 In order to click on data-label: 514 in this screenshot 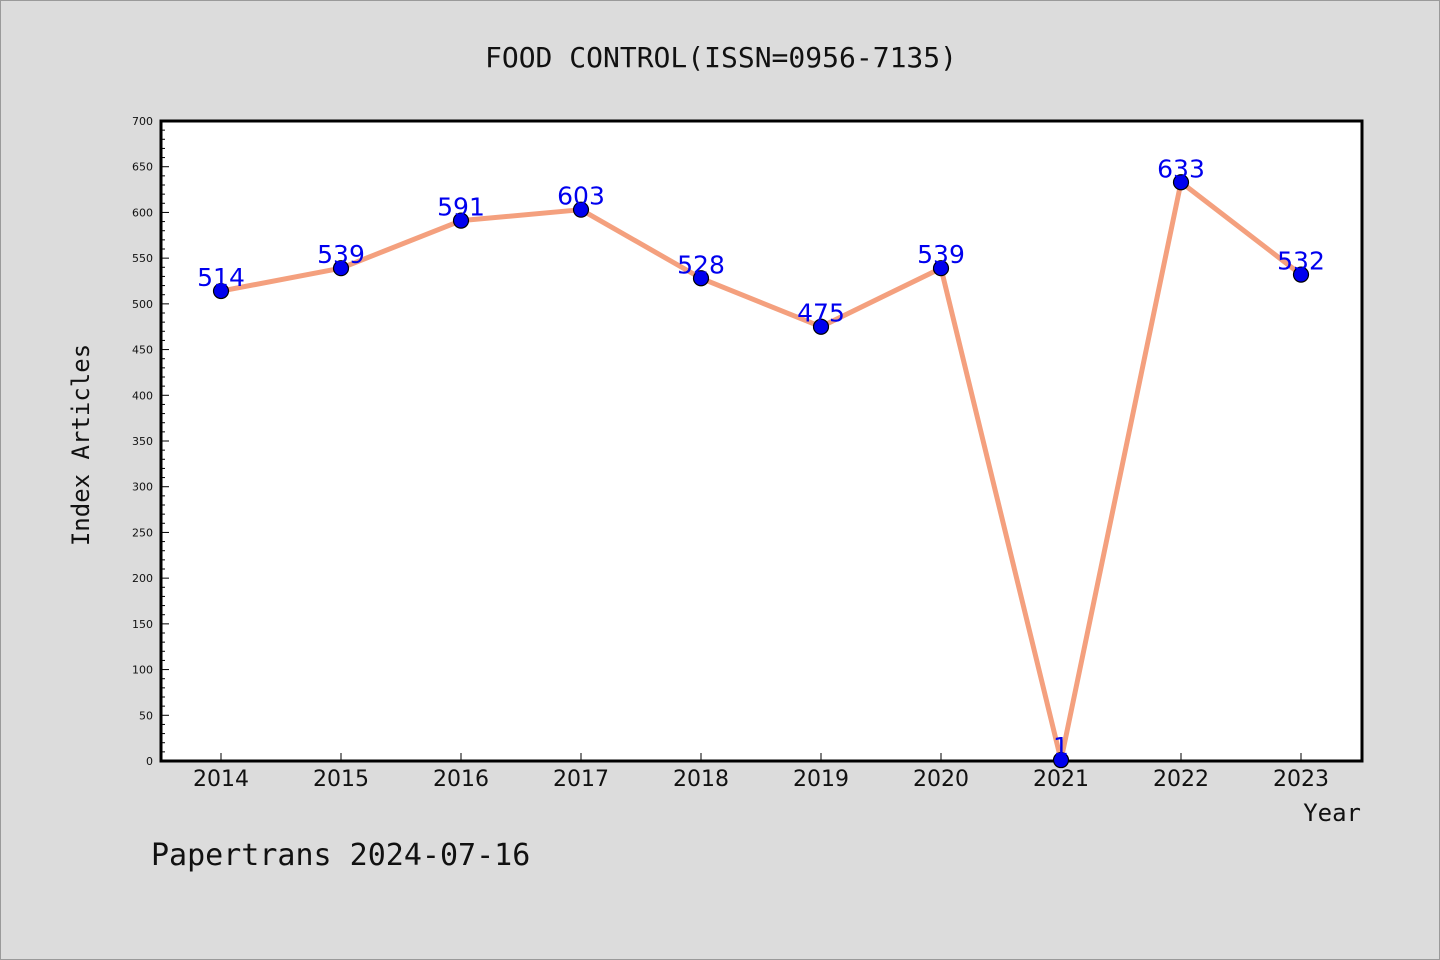, I will do `click(221, 277)`.